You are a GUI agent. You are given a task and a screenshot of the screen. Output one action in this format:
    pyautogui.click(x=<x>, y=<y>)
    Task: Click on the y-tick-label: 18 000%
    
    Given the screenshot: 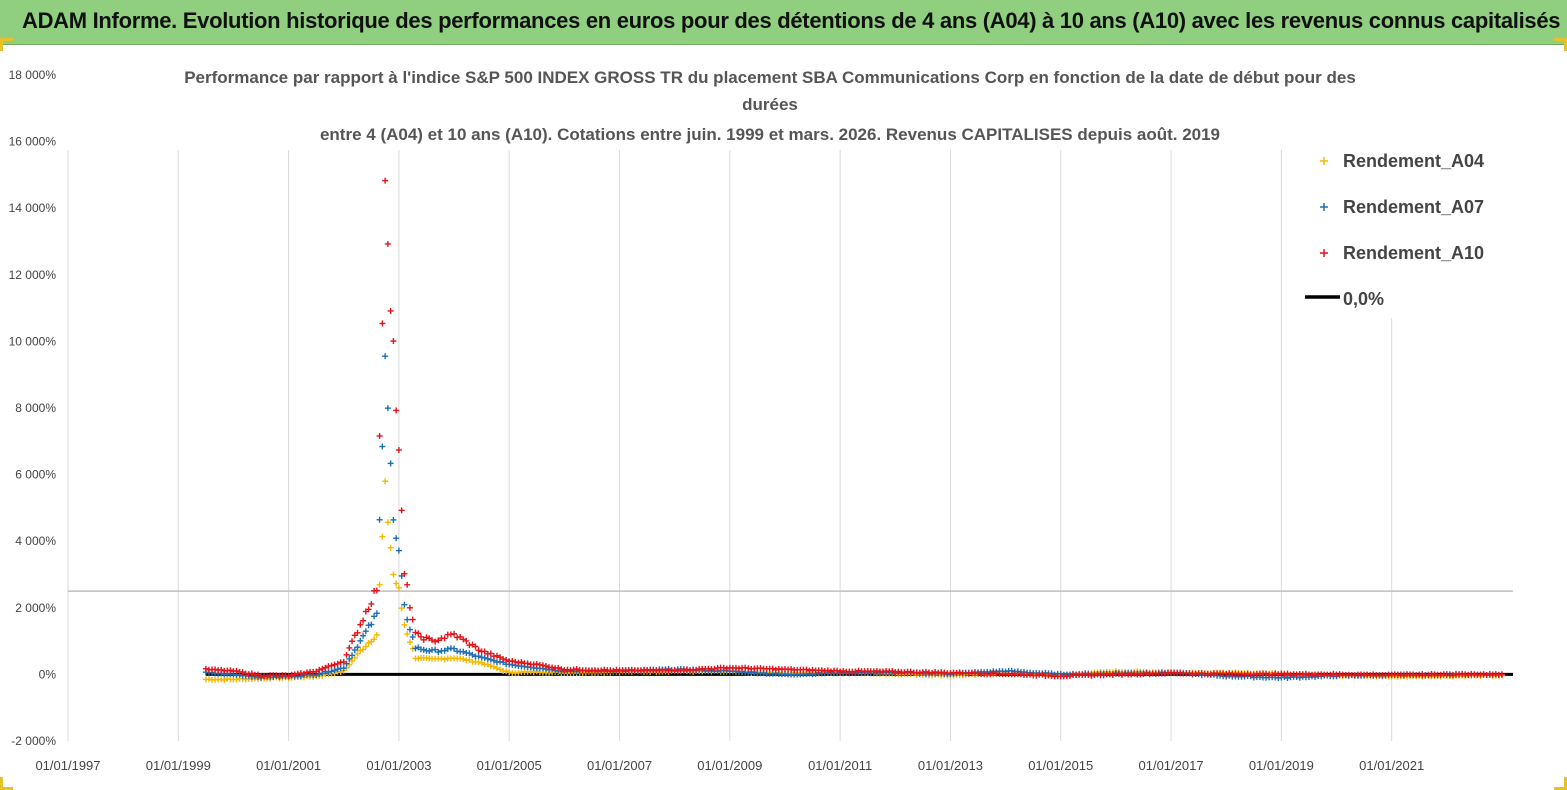 What is the action you would take?
    pyautogui.click(x=33, y=75)
    